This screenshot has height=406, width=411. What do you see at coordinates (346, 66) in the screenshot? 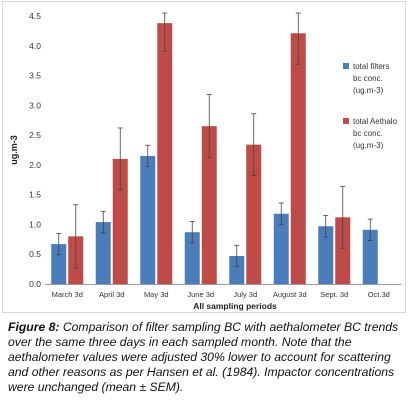
I see `legend-swatch-series1` at bounding box center [346, 66].